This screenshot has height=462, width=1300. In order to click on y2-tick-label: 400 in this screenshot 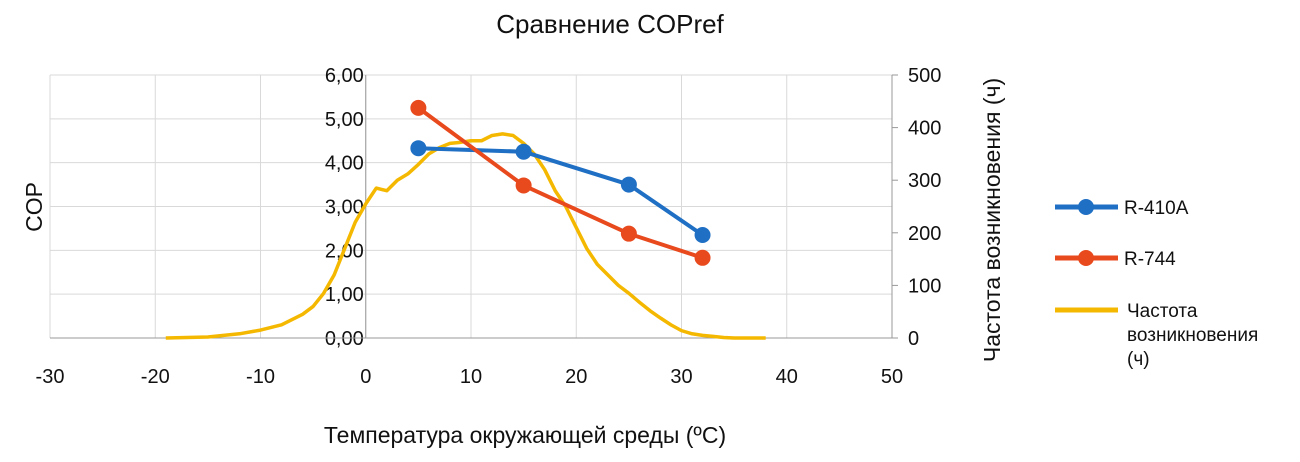, I will do `click(924, 129)`.